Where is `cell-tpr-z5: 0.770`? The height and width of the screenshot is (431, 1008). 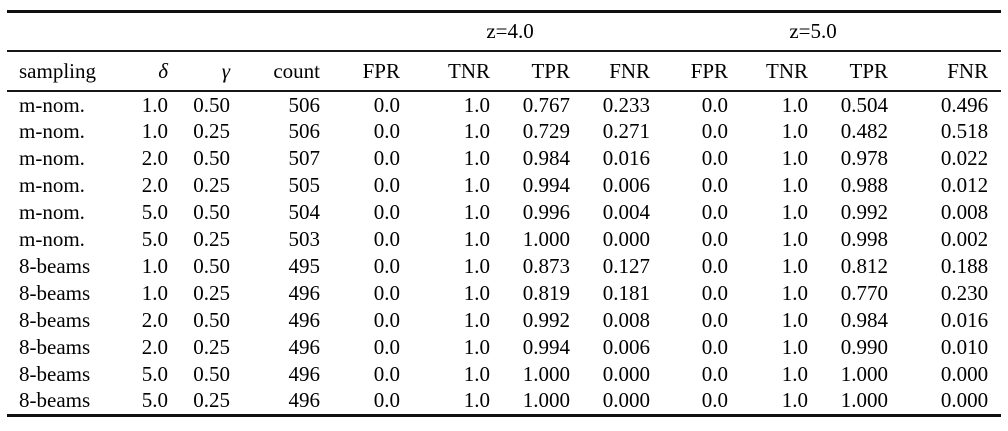 cell-tpr-z5: 0.770 is located at coordinates (864, 293).